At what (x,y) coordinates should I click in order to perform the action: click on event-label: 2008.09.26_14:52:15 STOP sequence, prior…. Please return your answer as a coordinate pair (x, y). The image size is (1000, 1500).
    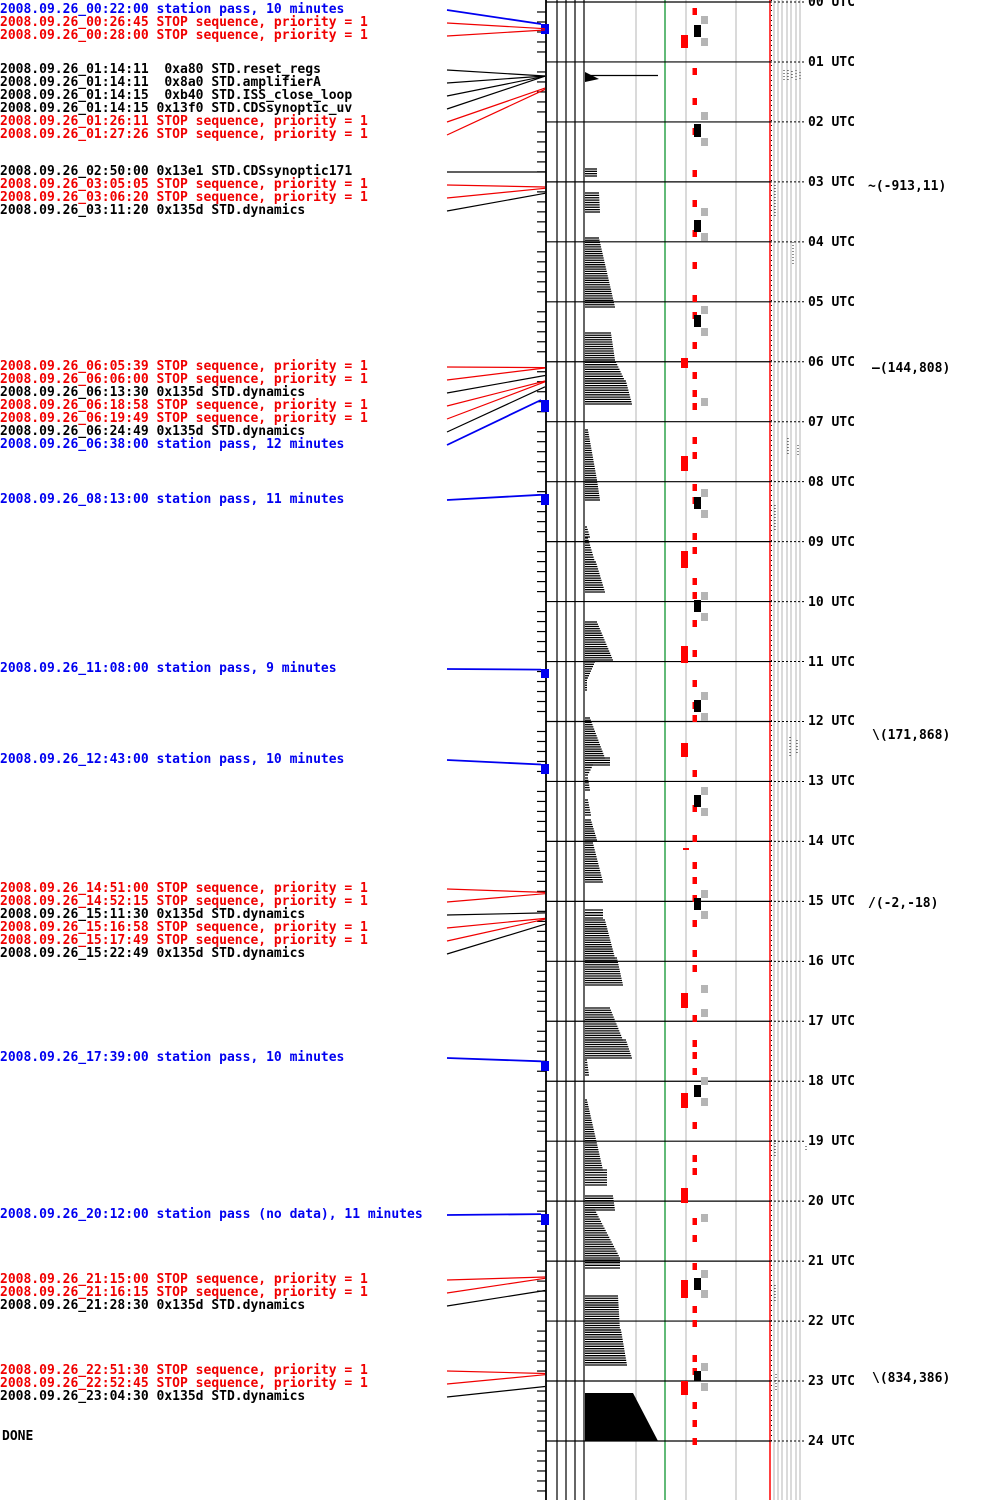
    Looking at the image, I should click on (184, 901).